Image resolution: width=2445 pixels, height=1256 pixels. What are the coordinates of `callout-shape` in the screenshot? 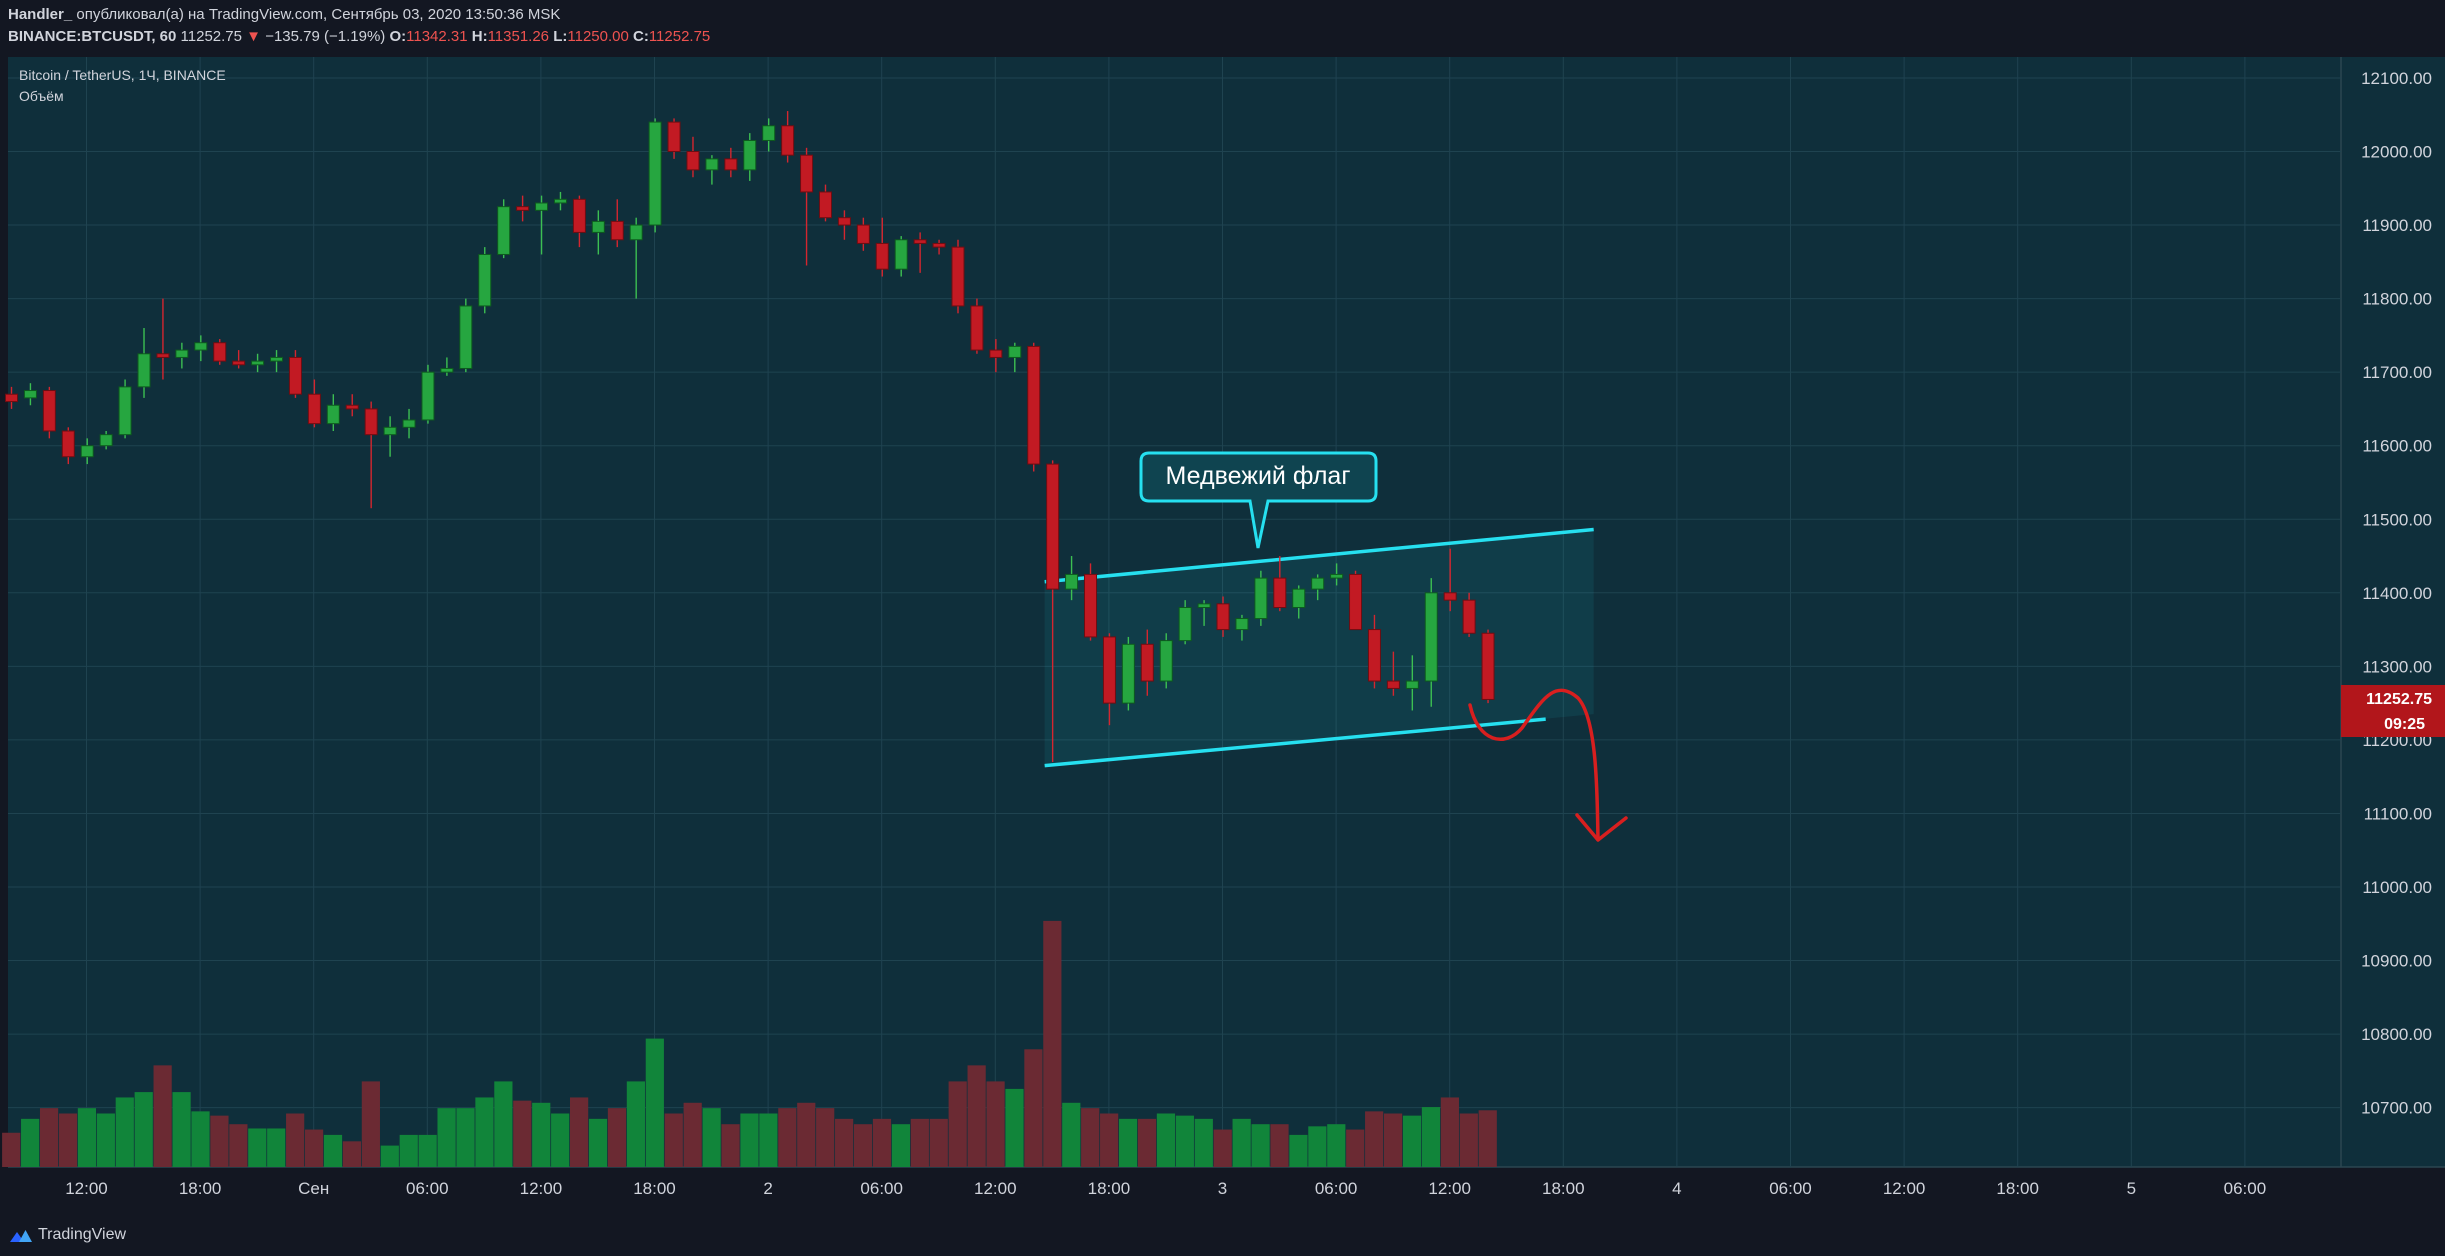 It's located at (1258, 500).